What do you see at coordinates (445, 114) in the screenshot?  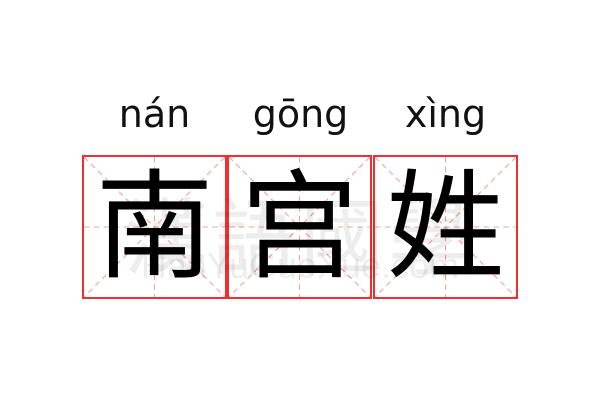 I see `pinyin-3: xìng` at bounding box center [445, 114].